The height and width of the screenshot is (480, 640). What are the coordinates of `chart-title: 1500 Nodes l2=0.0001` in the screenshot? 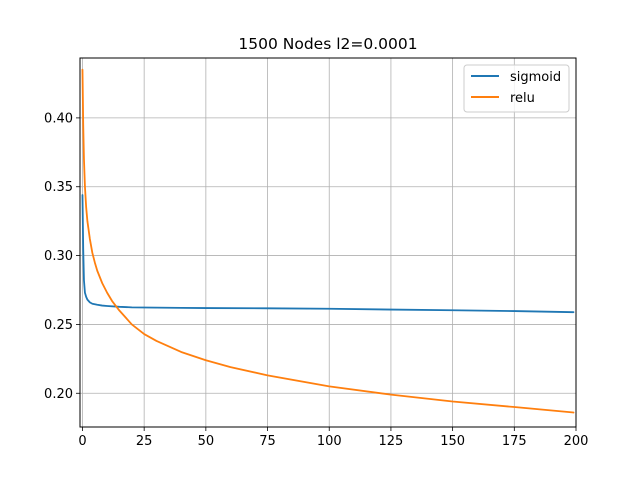 It's located at (327, 44).